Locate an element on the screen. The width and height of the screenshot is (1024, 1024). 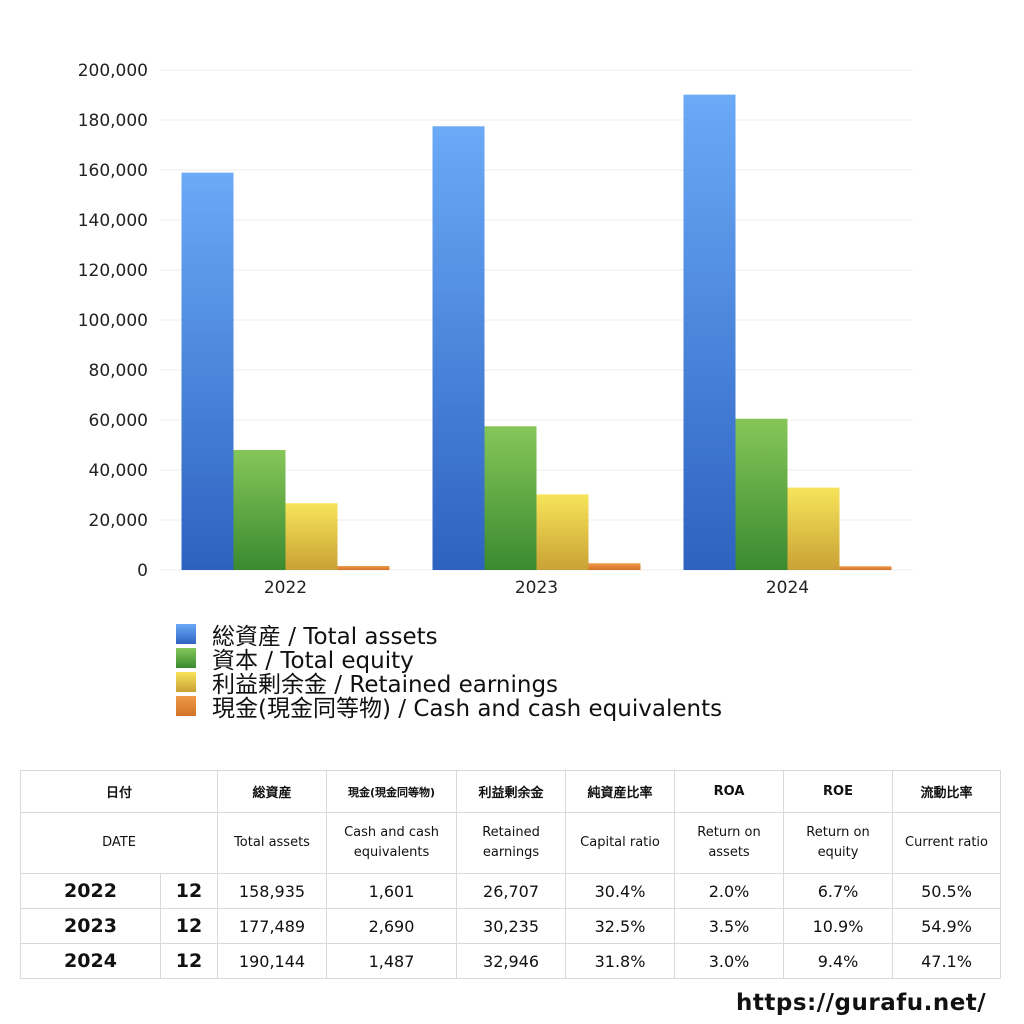
cell-capital-ratio: 30.4% is located at coordinates (620, 891).